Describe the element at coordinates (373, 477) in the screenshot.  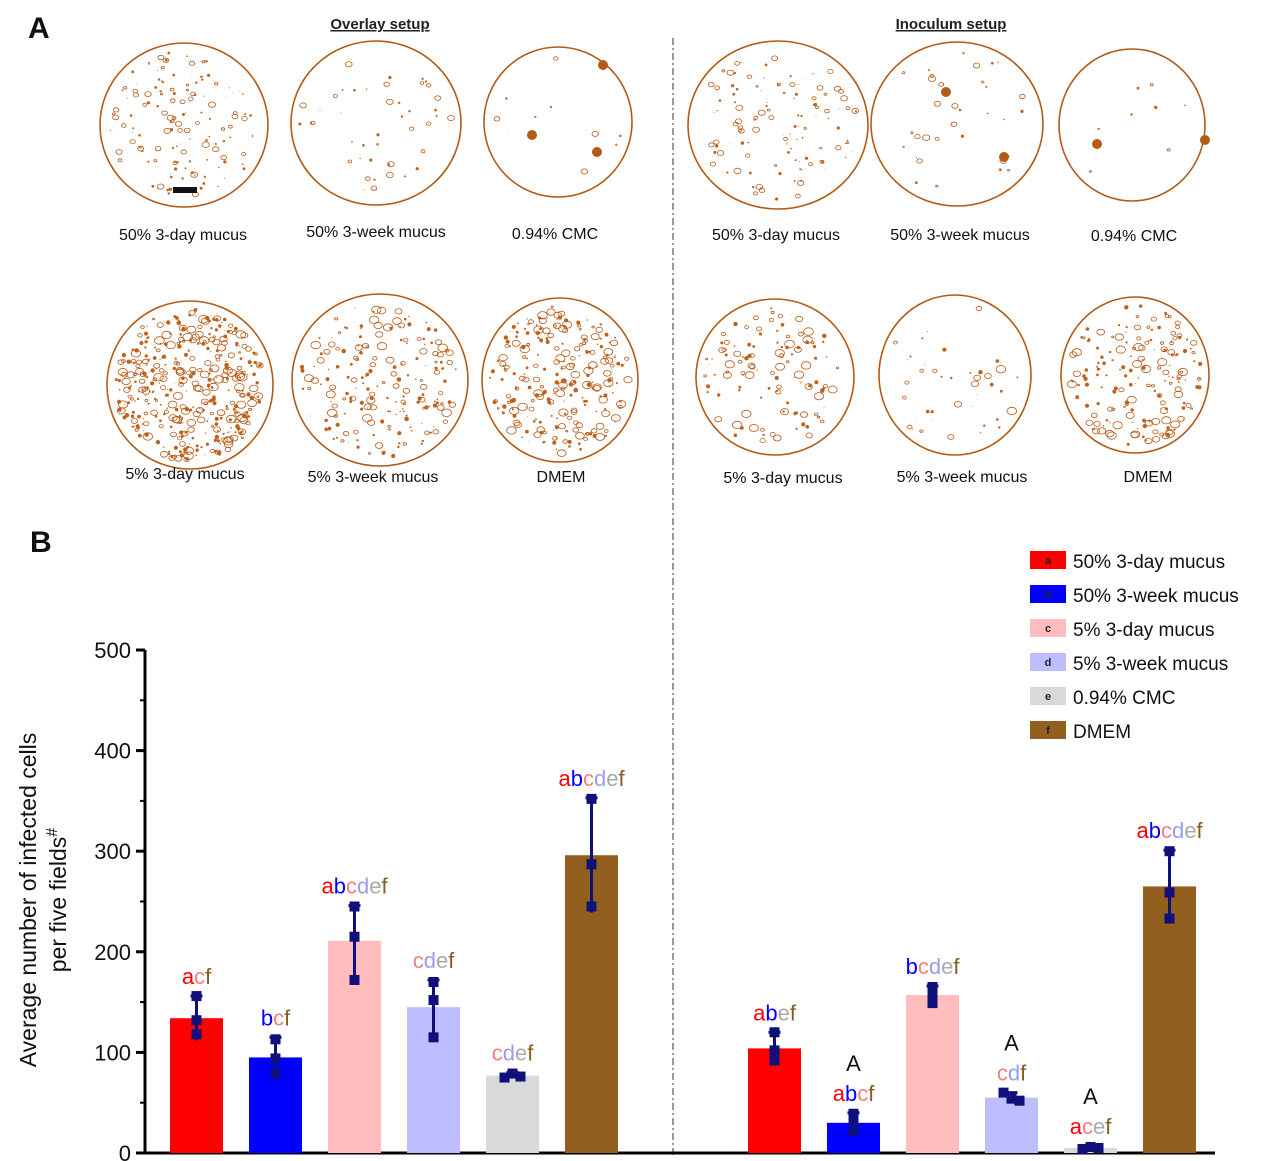
I see `caption-overlay-5: 5% 3-week mucus` at that location.